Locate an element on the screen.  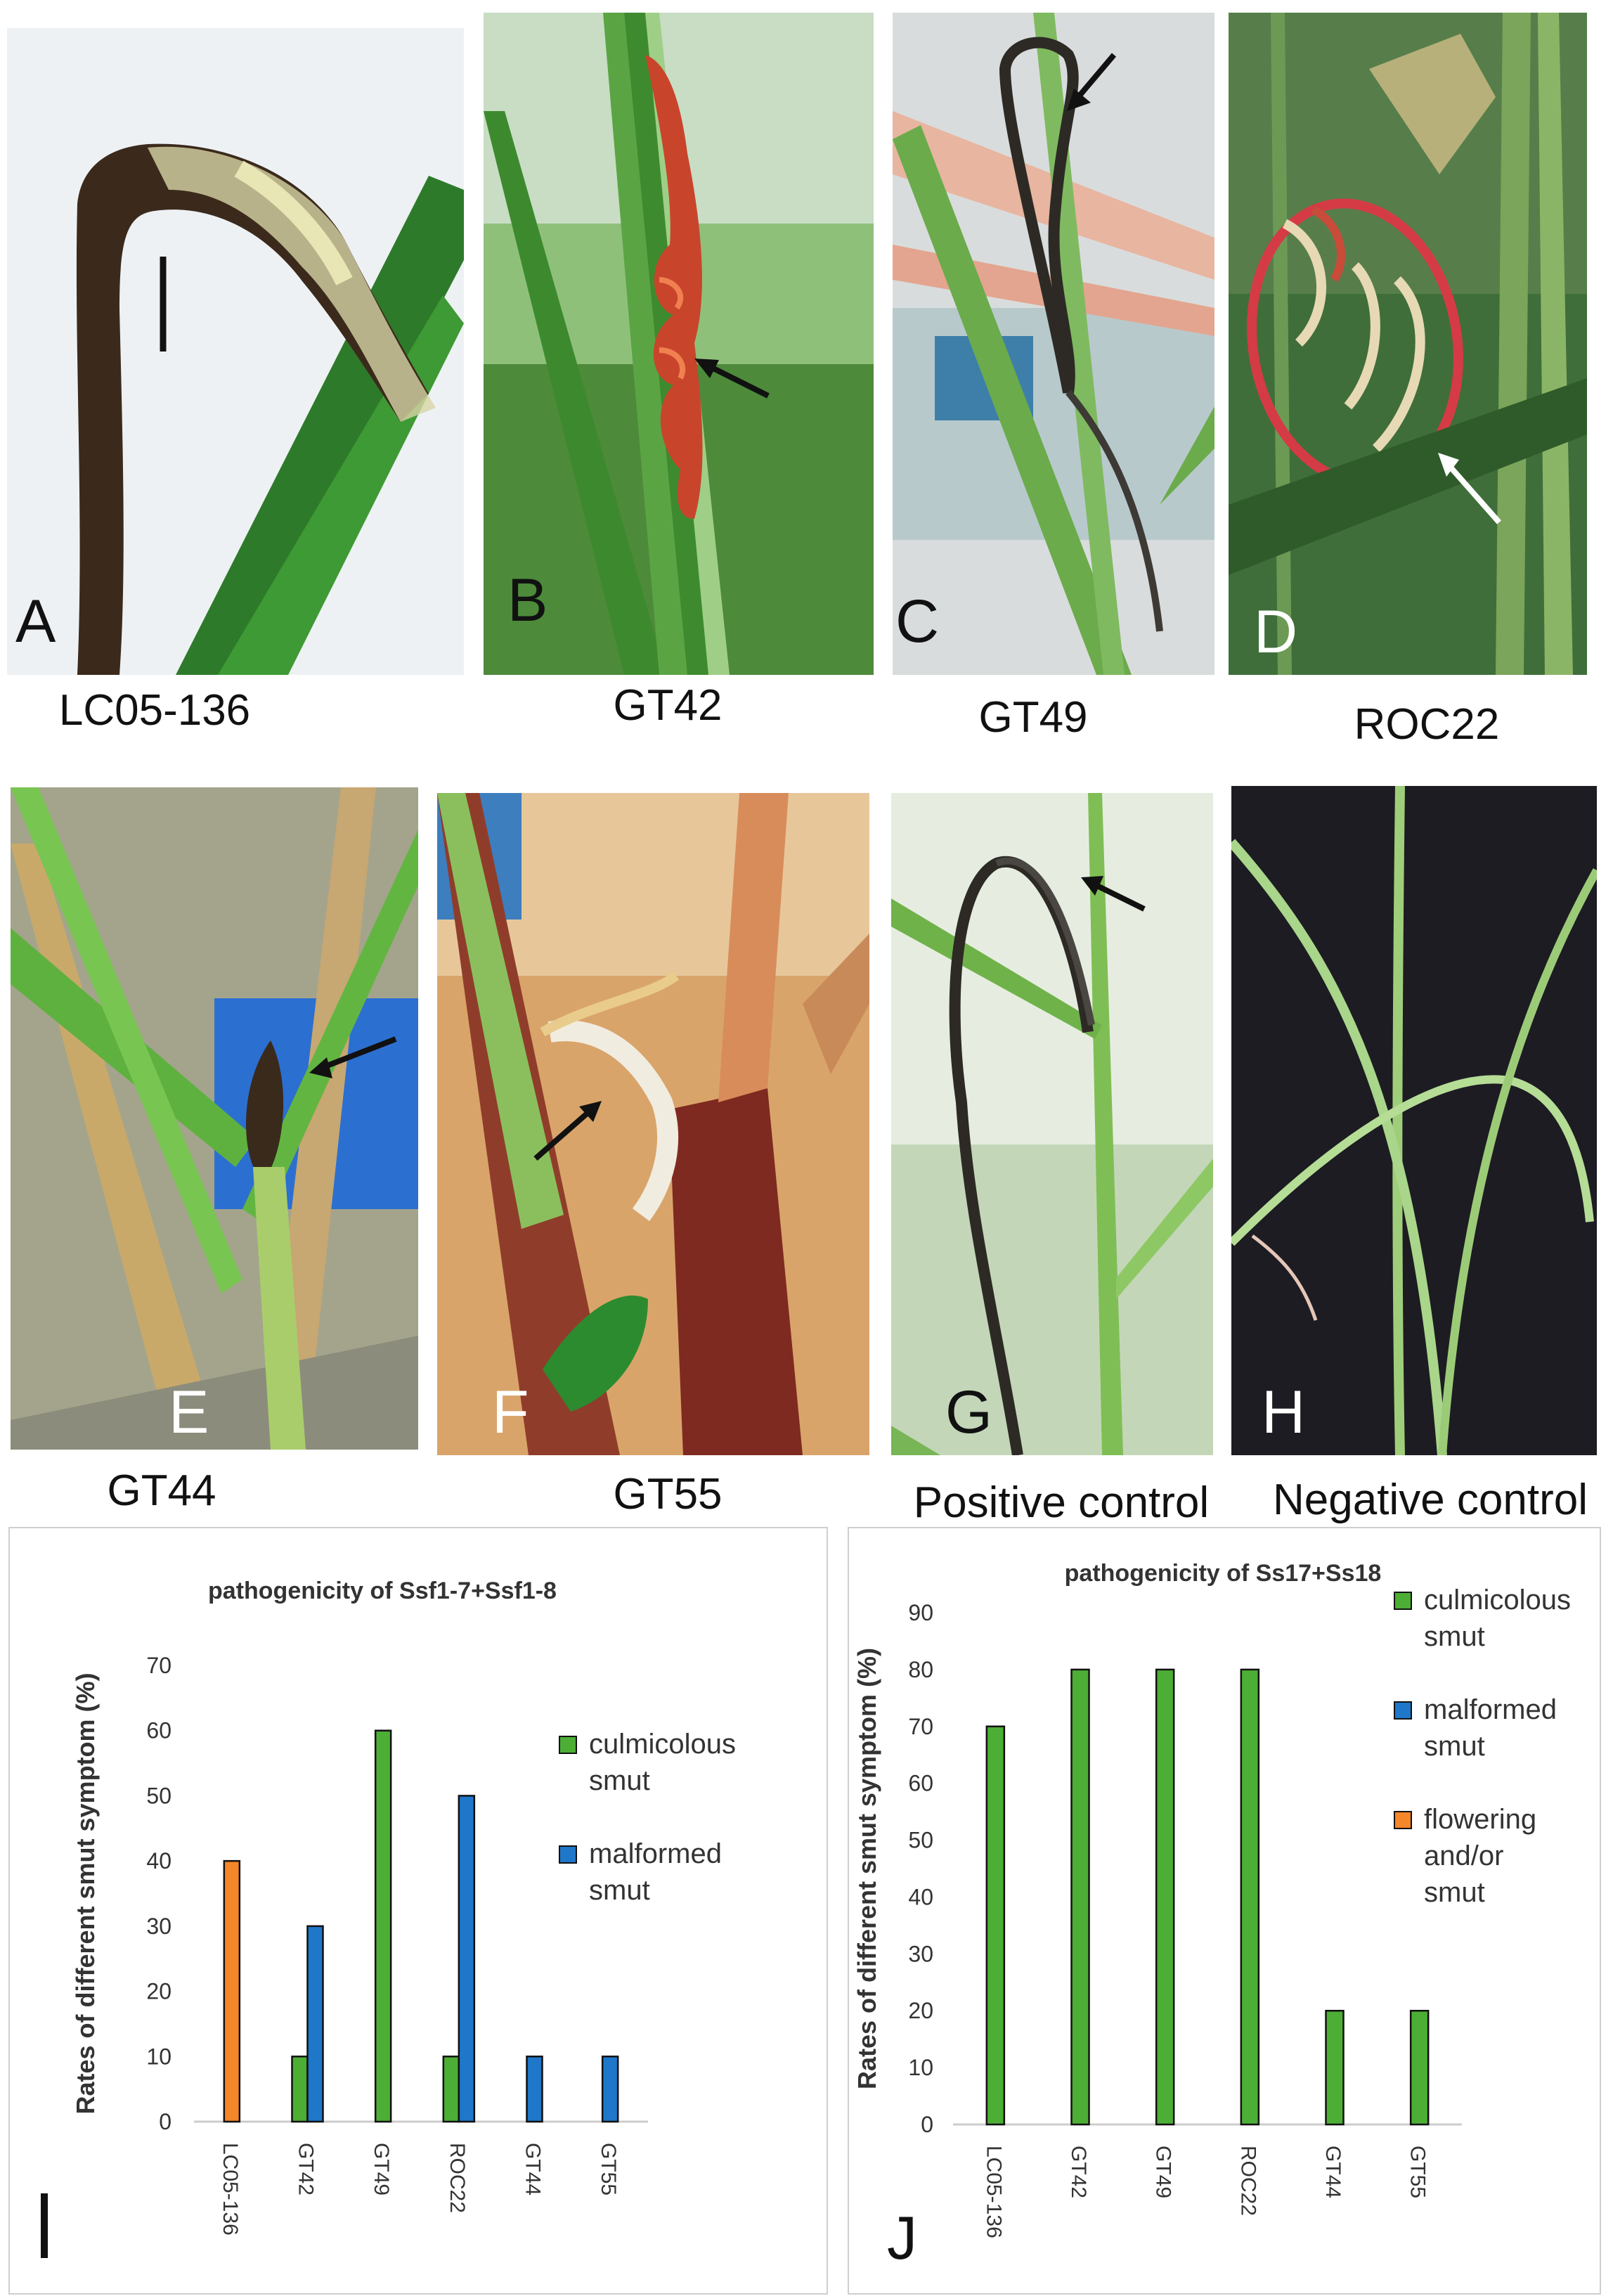
photo-d-roc22 is located at coordinates (1408, 344).